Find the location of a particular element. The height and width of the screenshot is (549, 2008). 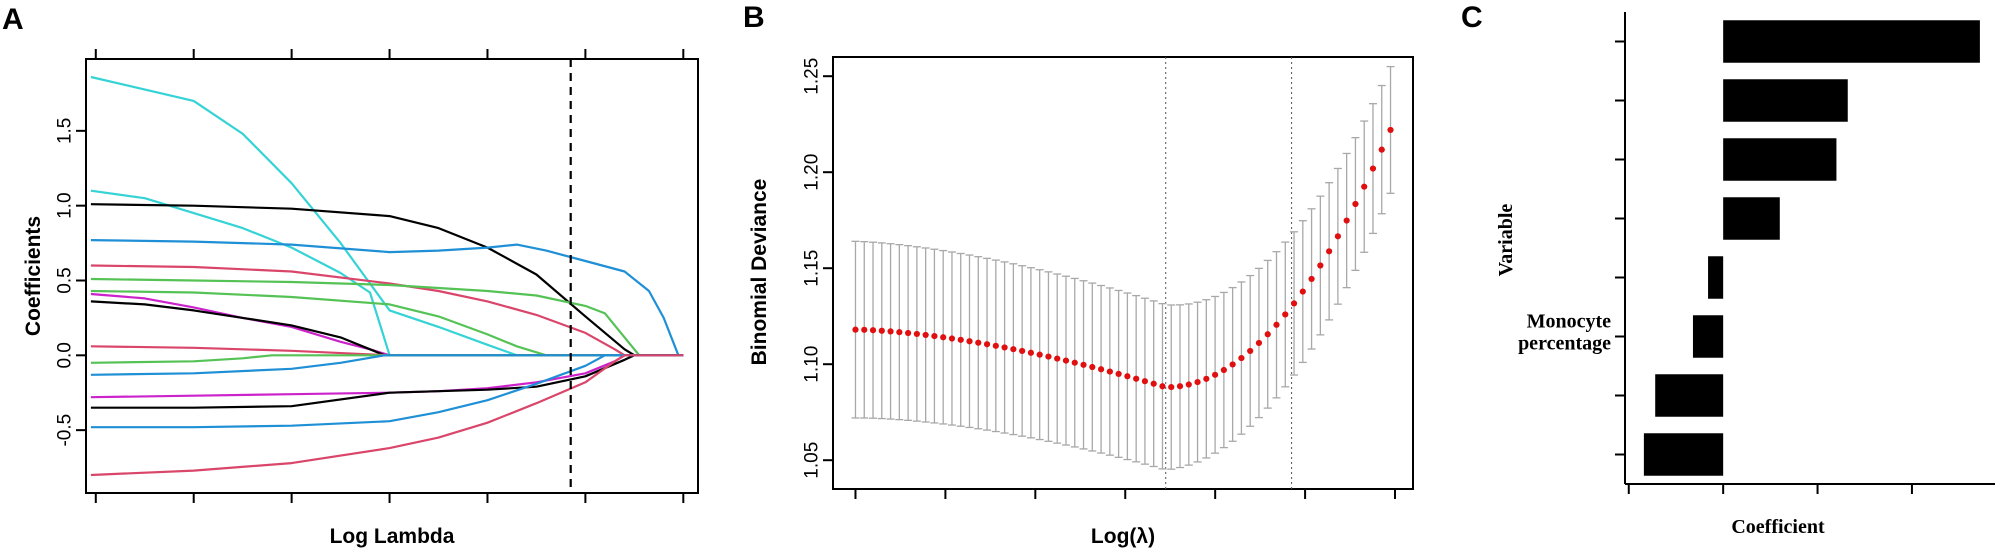

panel-b-y-tick-label: 1.10 is located at coordinates (812, 364).